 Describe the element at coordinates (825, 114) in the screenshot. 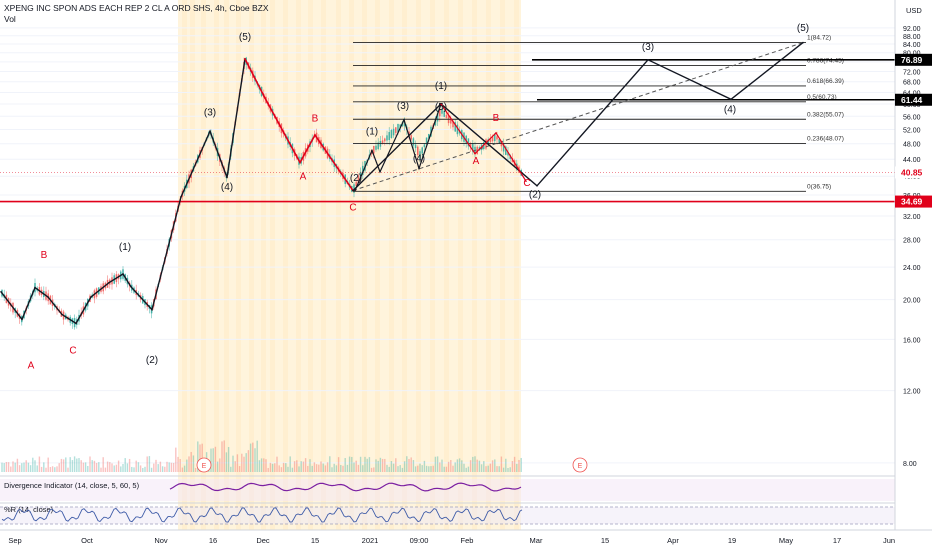

I see `fib-level-label: 0.382(55.07)` at that location.